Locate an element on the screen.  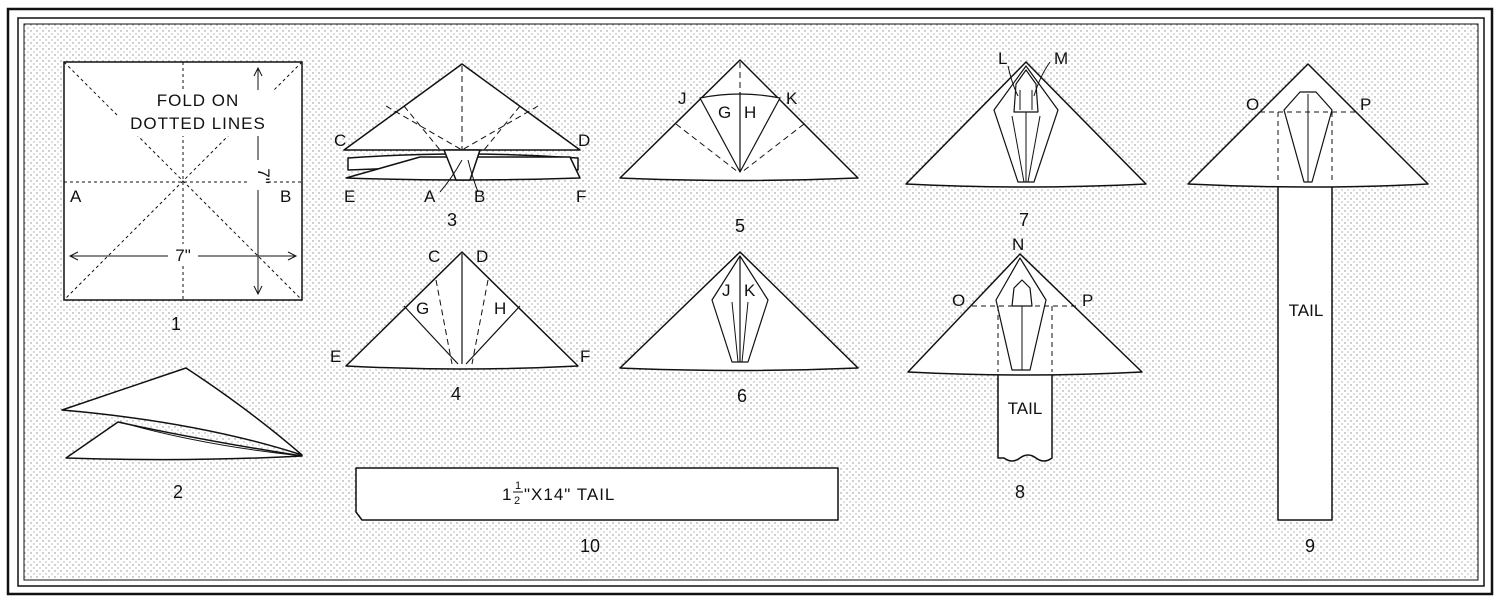
fig3-fold-lines is located at coordinates (462, 108).